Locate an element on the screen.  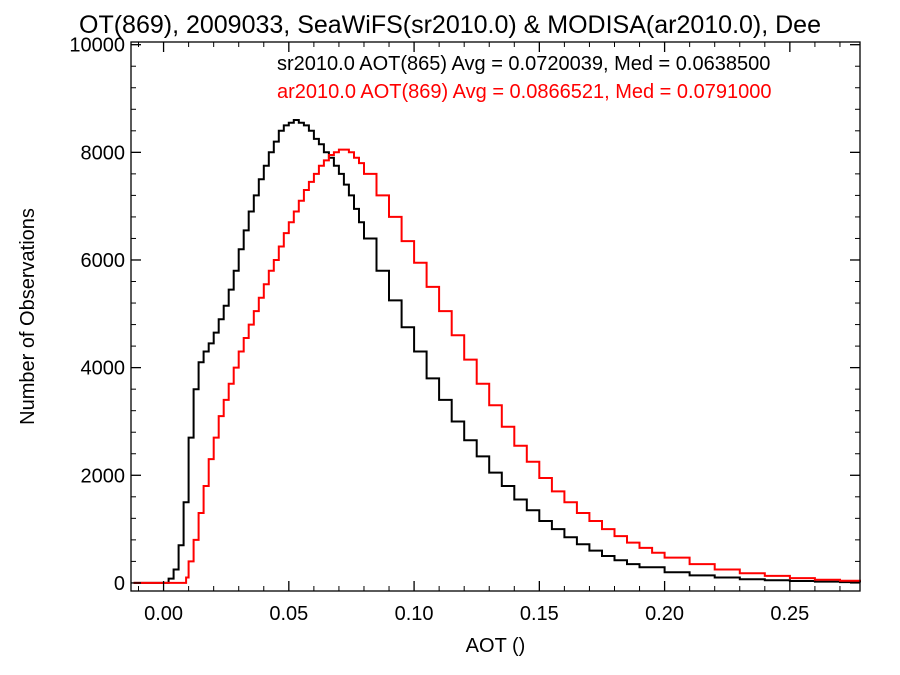
x-tick-label: 0.05 is located at coordinates (288, 614).